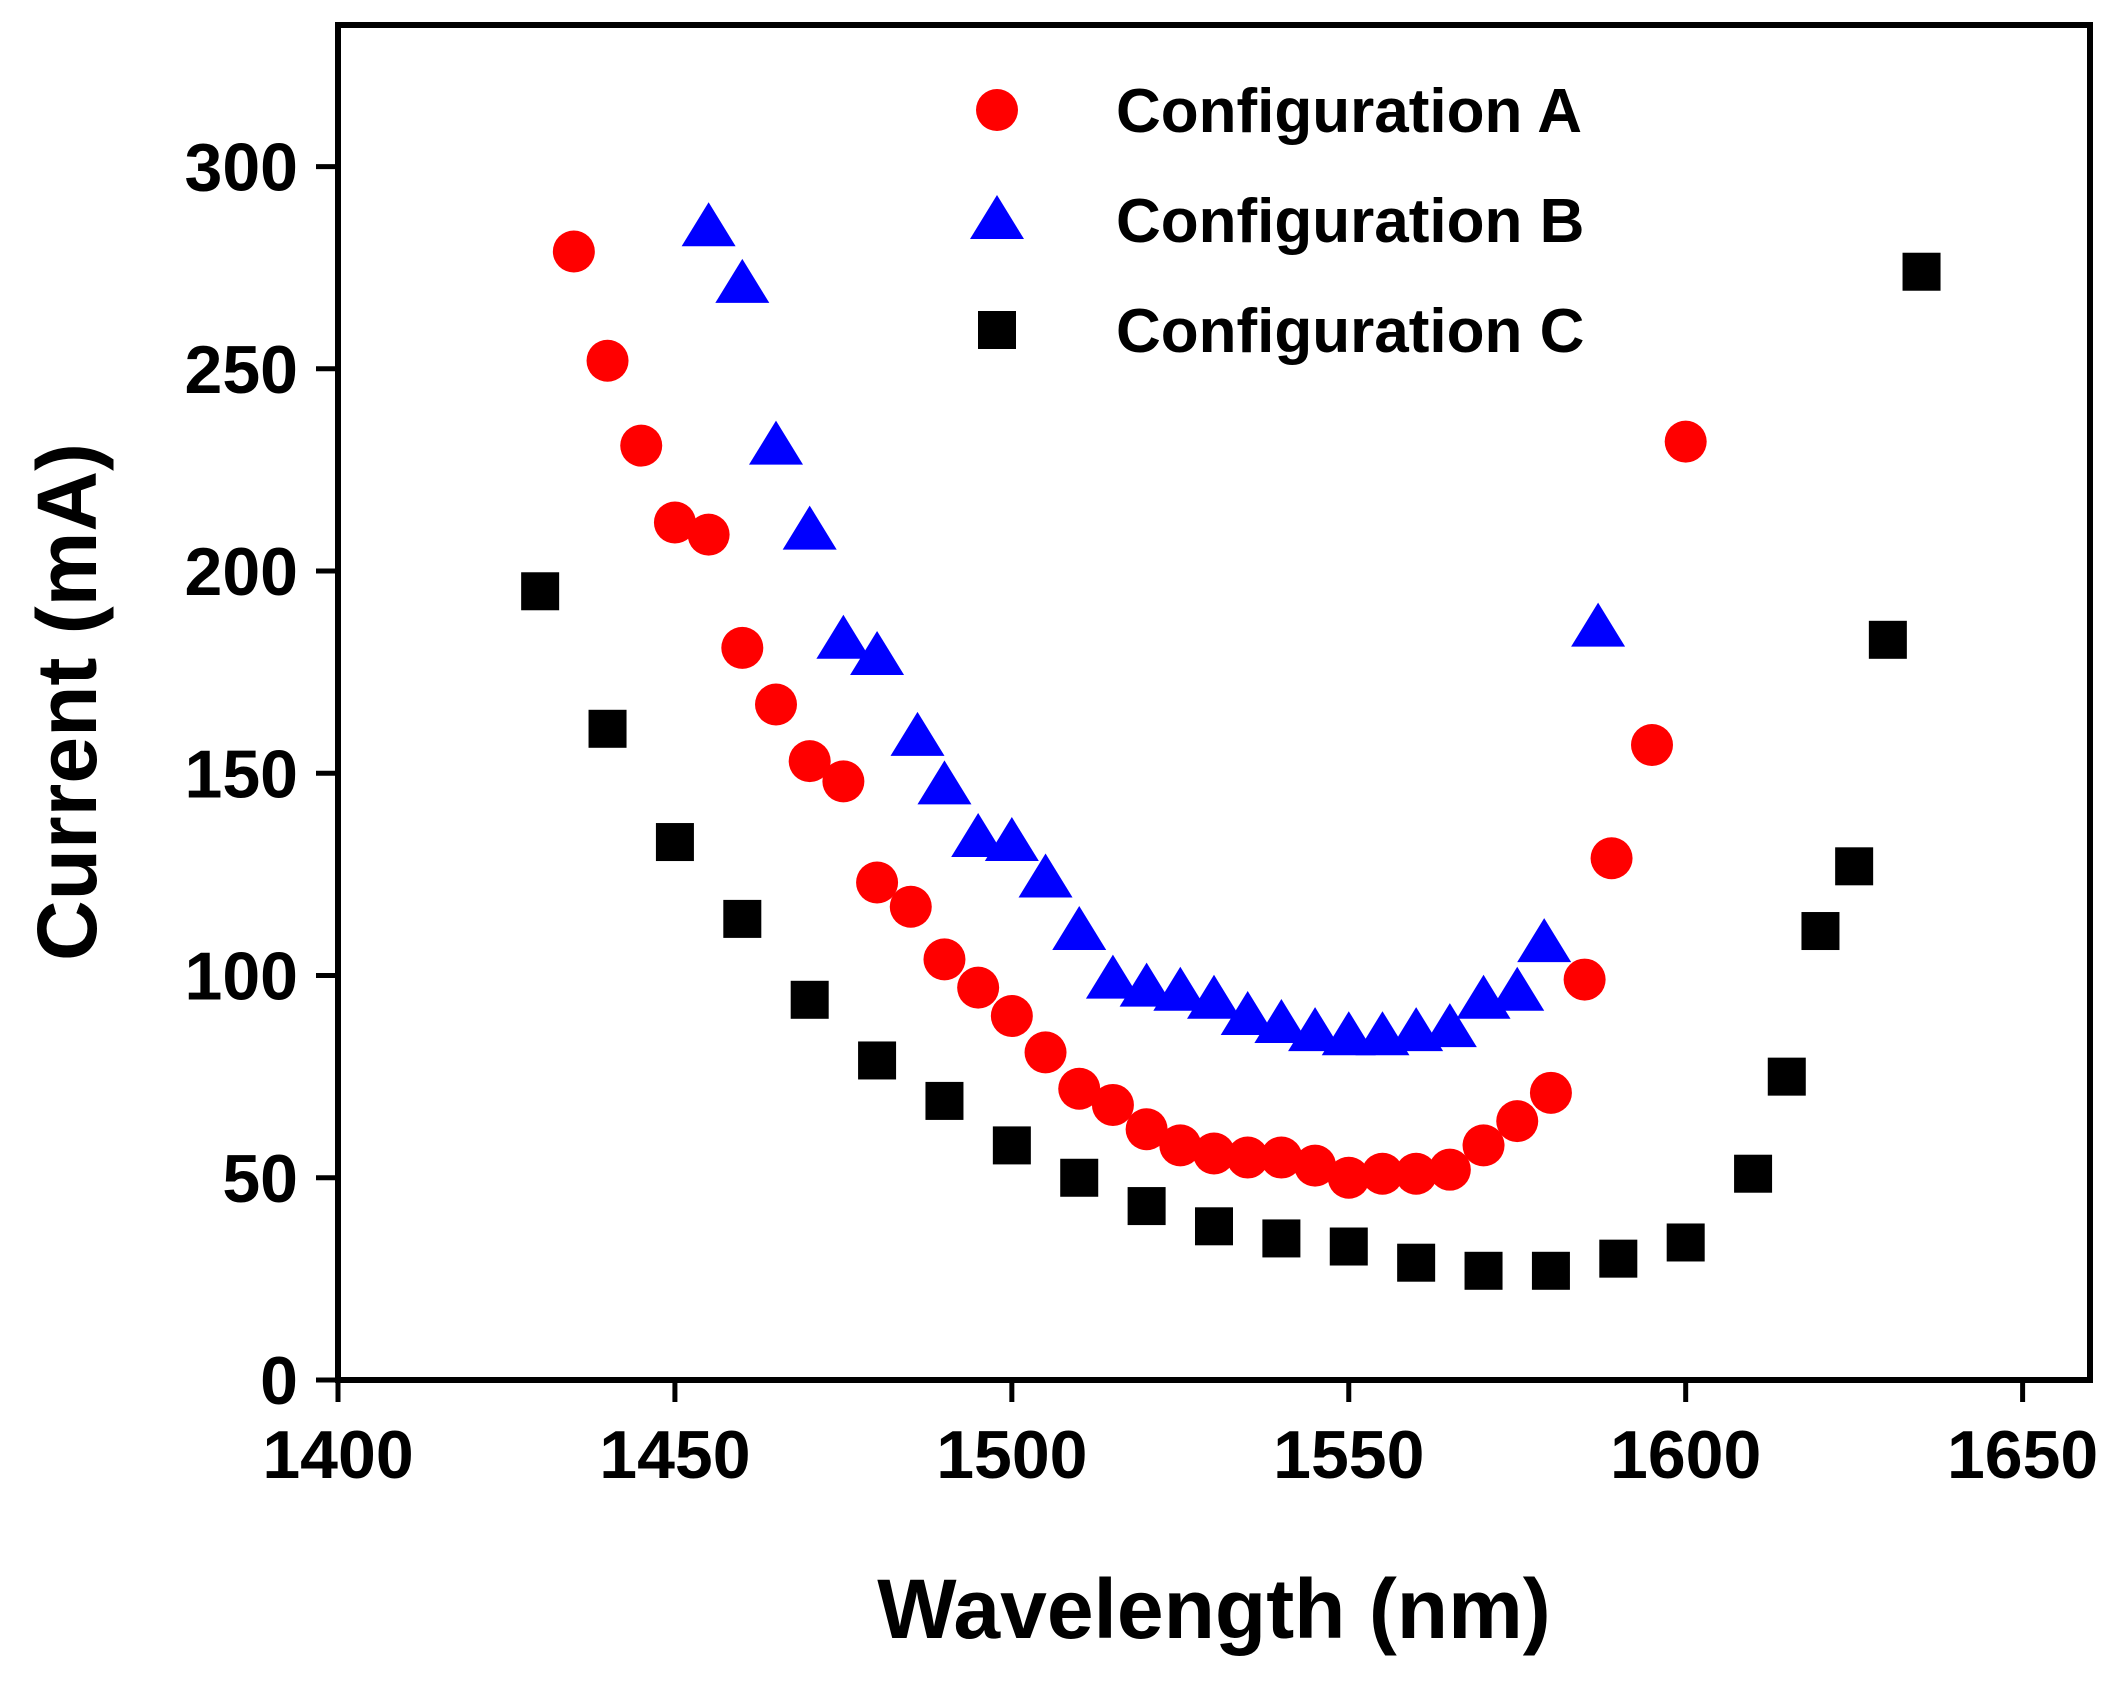 The height and width of the screenshot is (1685, 2121). I want to click on legend-marker-square, so click(997, 330).